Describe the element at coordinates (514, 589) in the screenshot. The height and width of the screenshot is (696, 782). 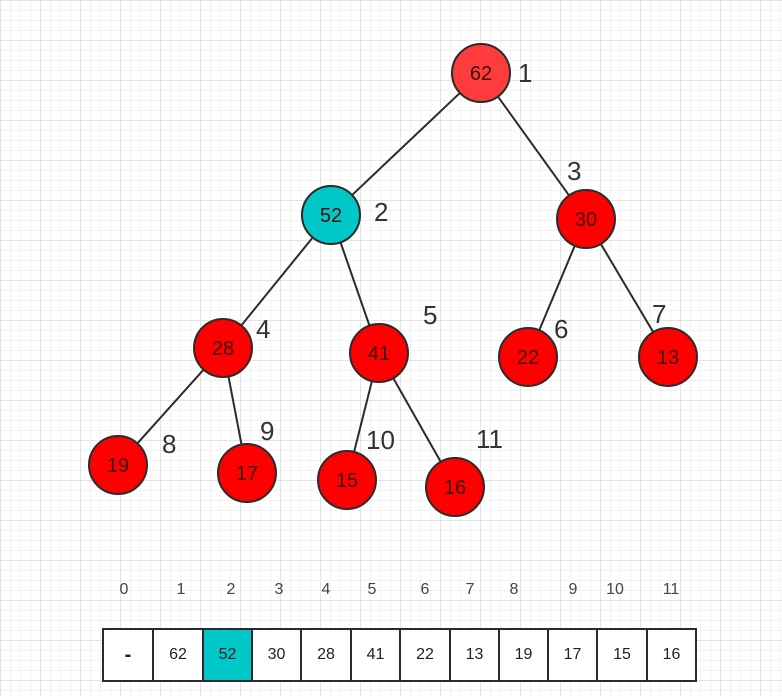
I see `array-index-label: 8` at that location.